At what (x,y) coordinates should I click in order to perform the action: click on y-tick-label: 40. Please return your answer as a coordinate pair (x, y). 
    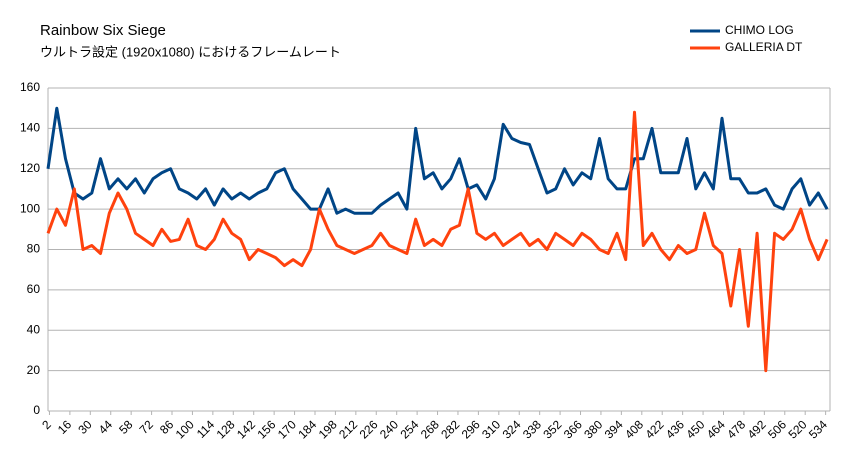
    Looking at the image, I should click on (34, 329).